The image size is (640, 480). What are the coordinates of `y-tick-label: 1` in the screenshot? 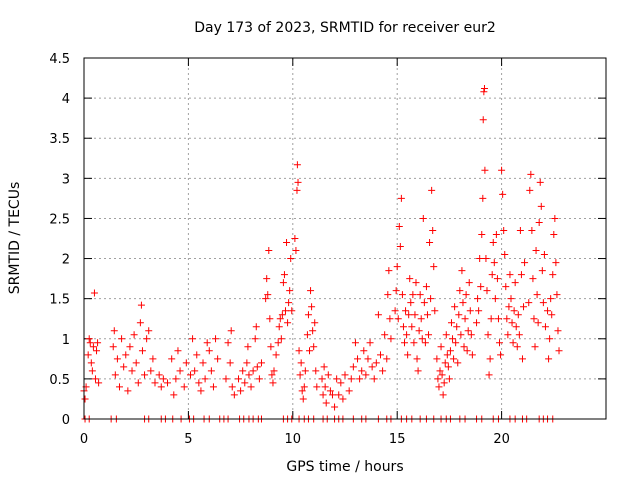 It's located at (66, 340).